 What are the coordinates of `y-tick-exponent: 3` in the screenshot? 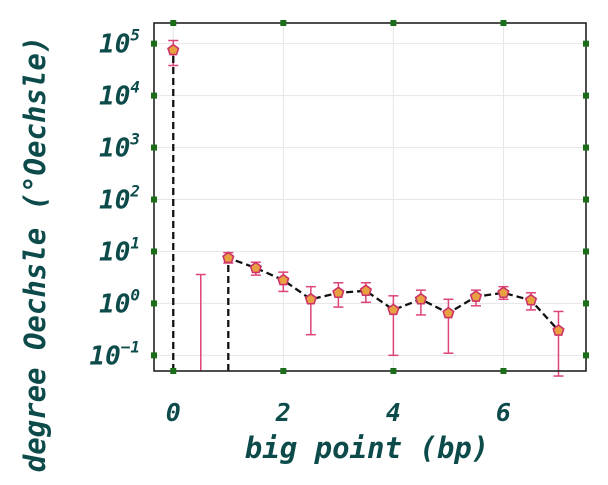 It's located at (134, 139).